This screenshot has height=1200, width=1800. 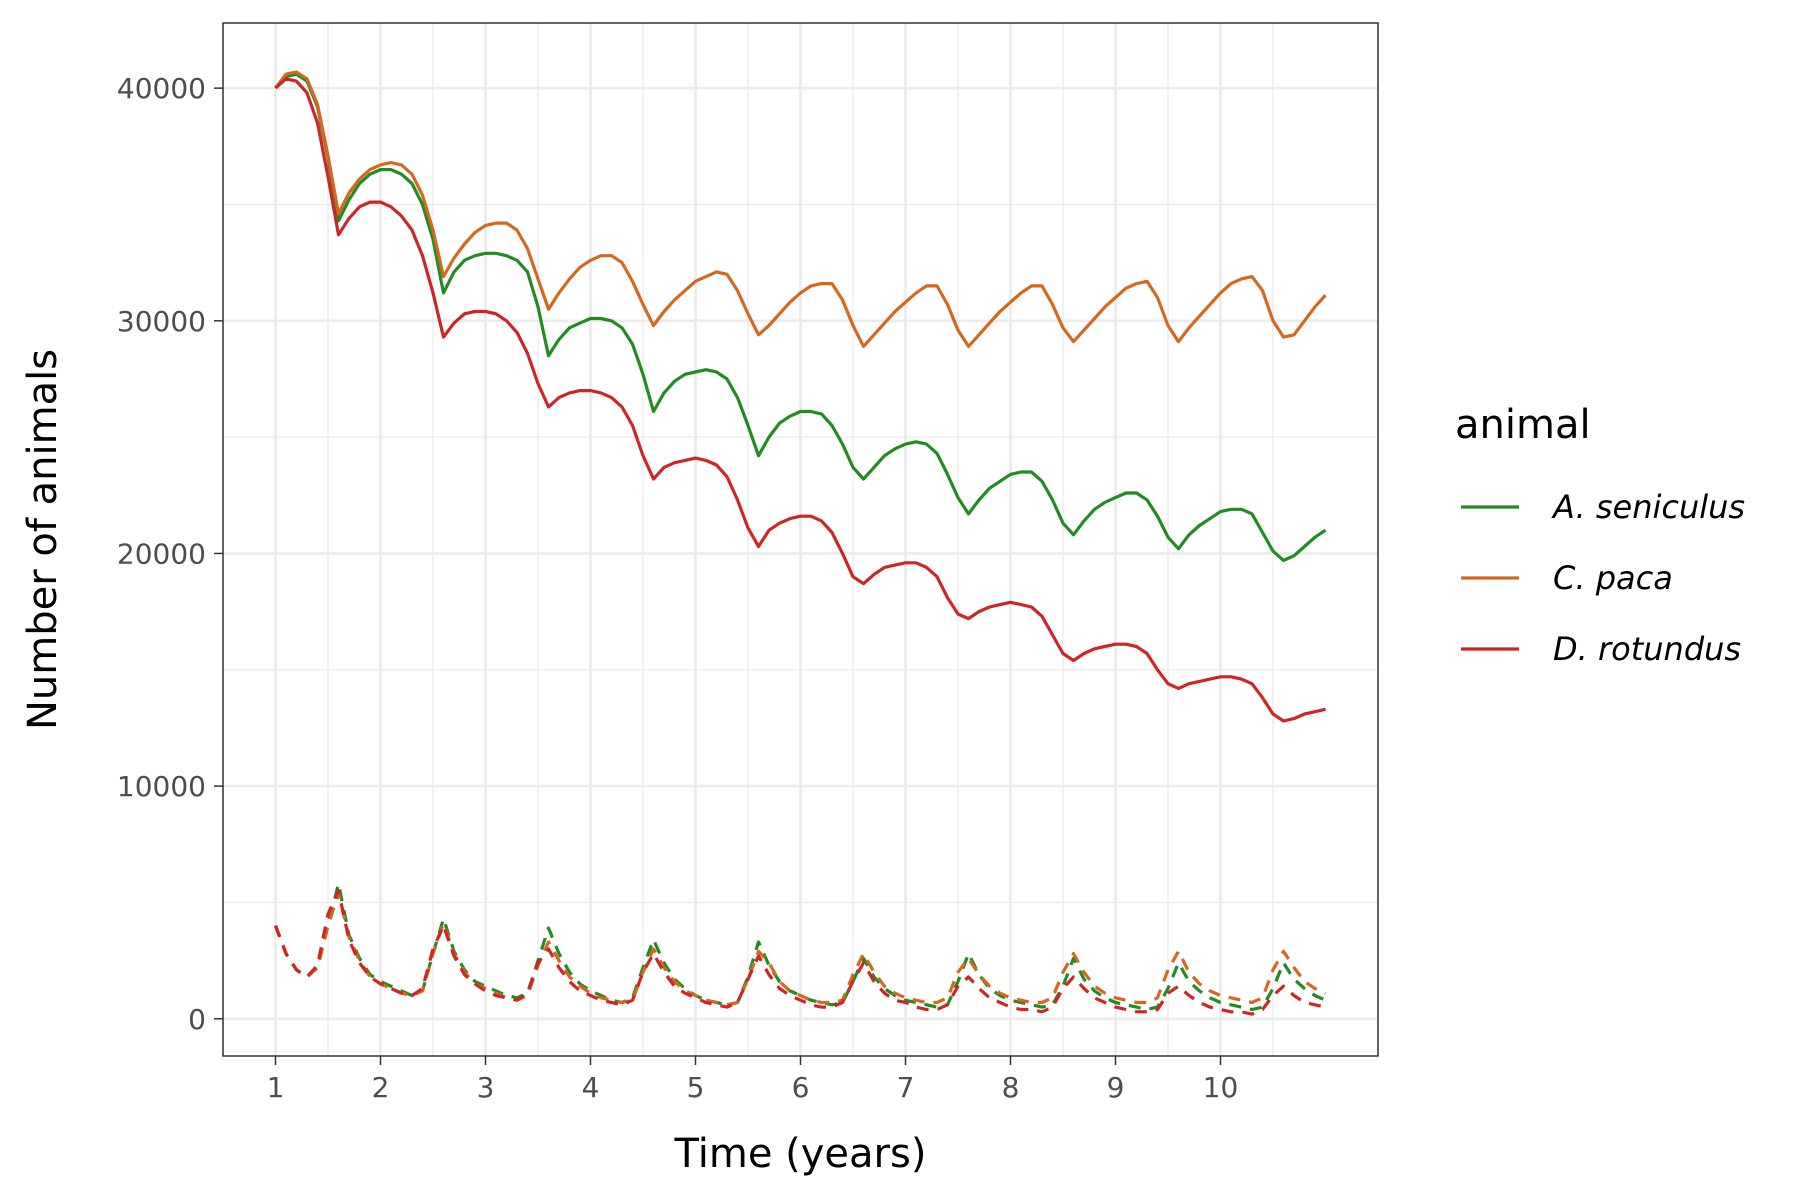 What do you see at coordinates (161, 321) in the screenshot?
I see `y-tick-label: 30000` at bounding box center [161, 321].